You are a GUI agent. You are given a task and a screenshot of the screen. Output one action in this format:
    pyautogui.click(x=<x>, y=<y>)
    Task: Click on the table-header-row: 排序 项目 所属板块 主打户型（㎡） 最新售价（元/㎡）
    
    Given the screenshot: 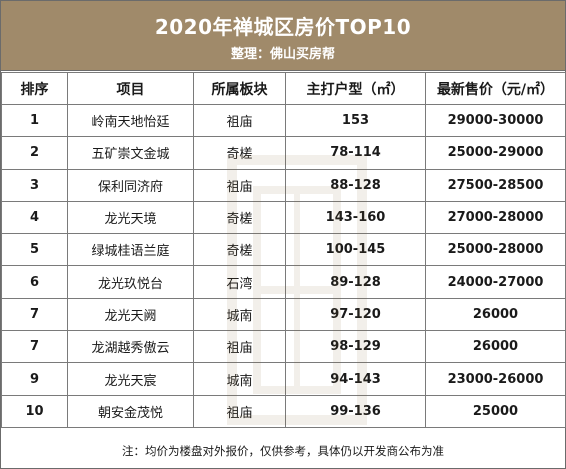 What is the action you would take?
    pyautogui.click(x=283, y=88)
    